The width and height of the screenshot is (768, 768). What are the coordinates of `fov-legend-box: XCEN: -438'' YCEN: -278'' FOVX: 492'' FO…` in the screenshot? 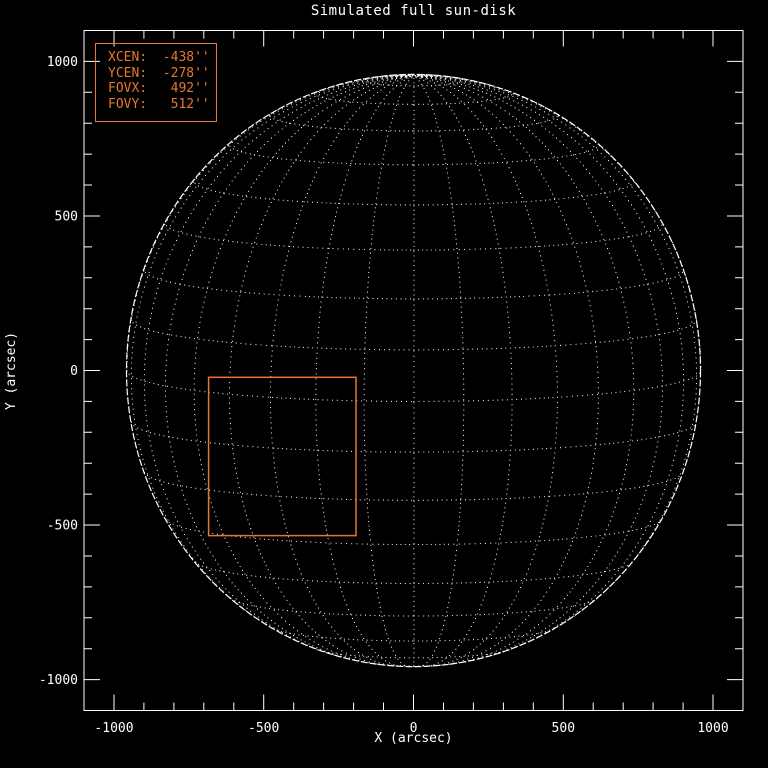 It's located at (156, 82).